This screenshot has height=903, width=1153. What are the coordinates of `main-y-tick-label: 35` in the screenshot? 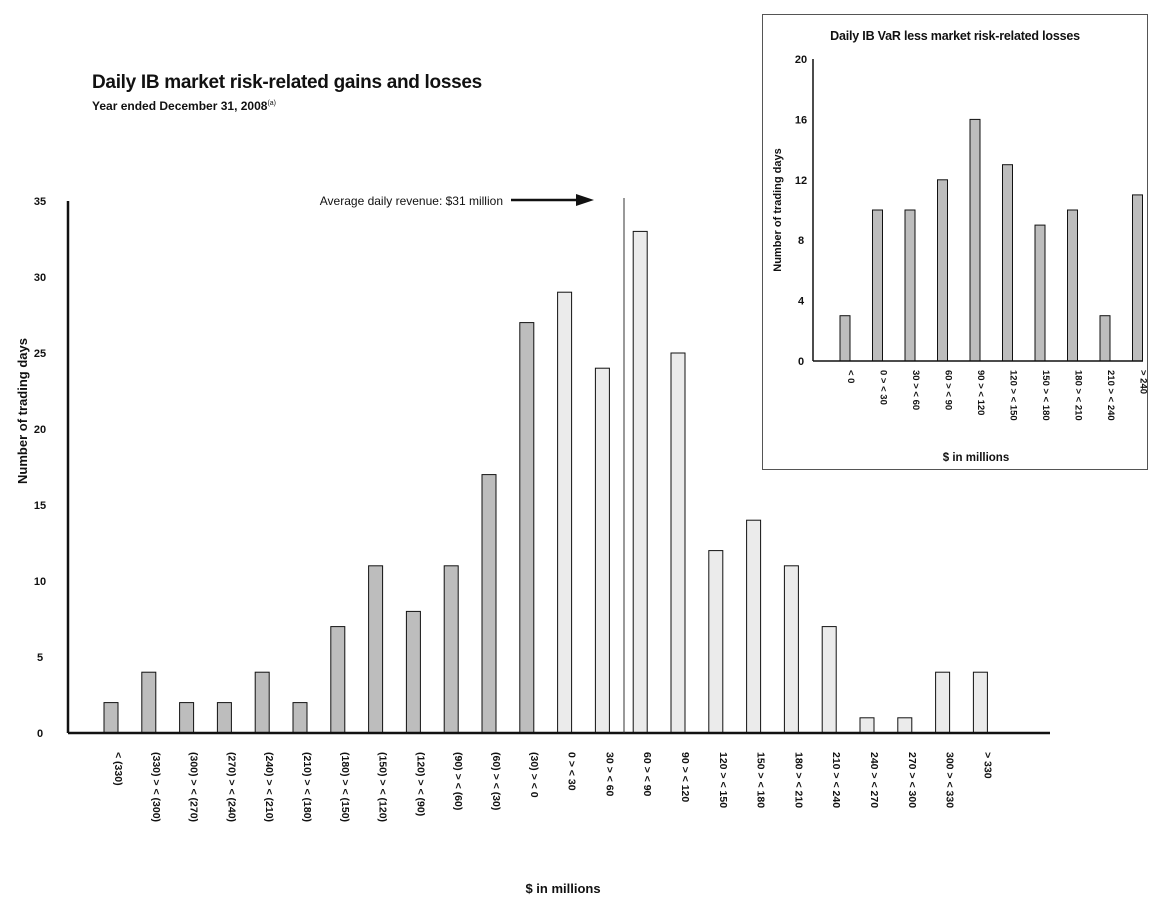 It's located at (40, 202).